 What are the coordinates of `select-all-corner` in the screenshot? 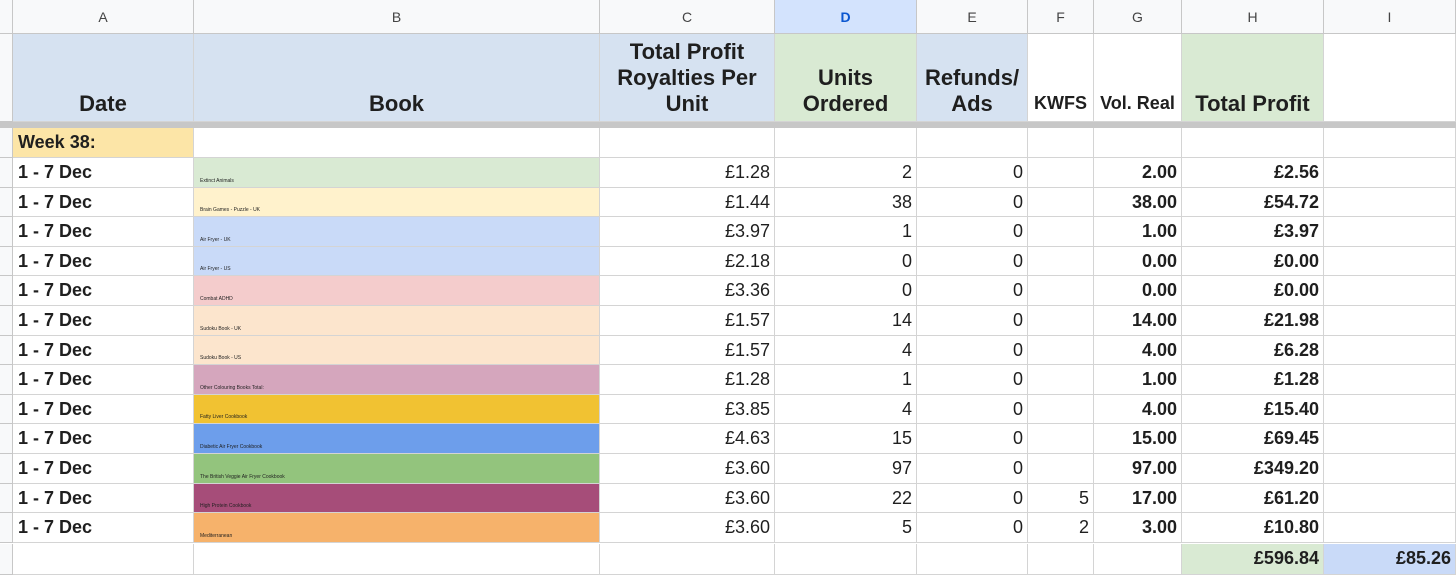 It's located at (6, 17).